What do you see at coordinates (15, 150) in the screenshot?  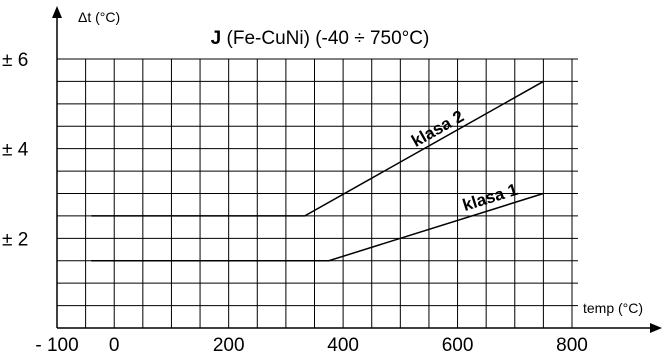 I see `y-tick-label: ± 4` at bounding box center [15, 150].